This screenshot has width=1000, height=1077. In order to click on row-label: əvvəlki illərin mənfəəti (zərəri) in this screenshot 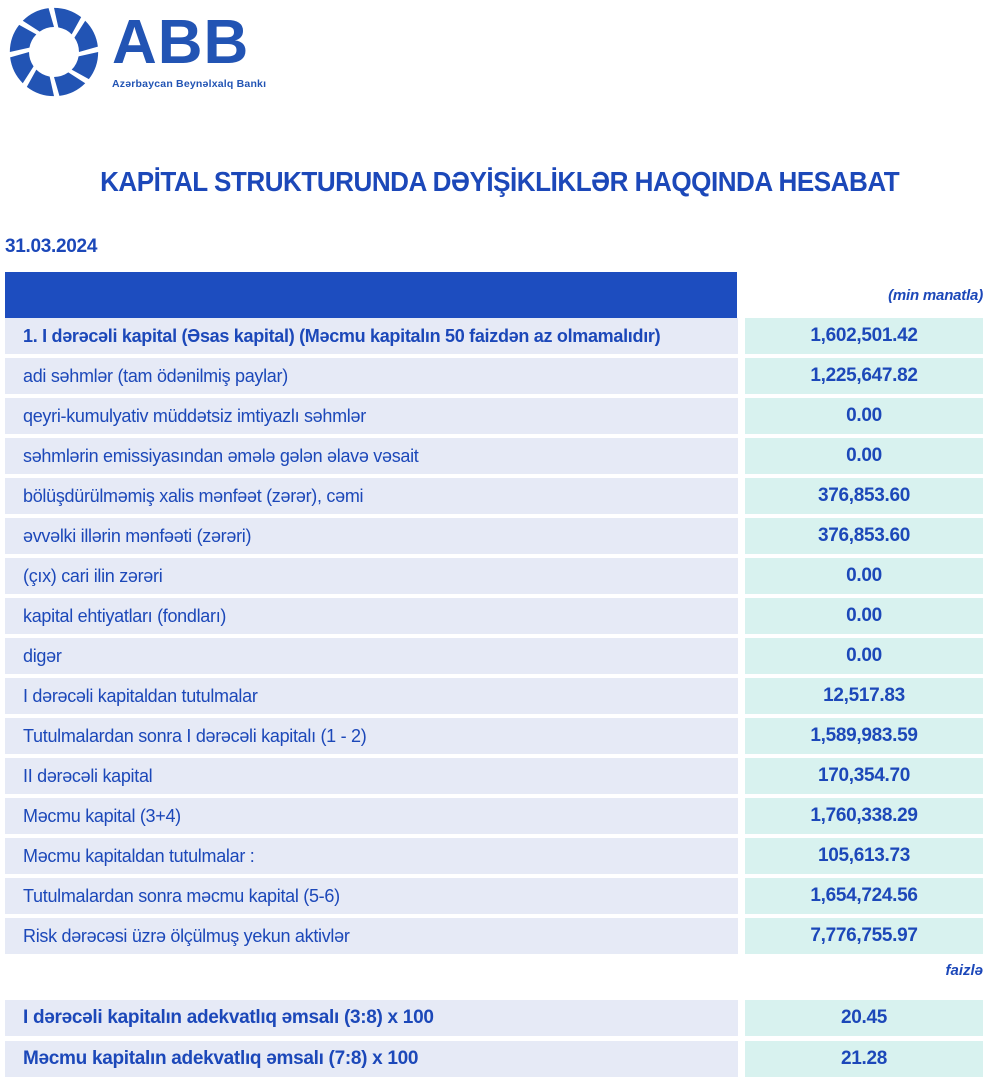, I will do `click(371, 536)`.